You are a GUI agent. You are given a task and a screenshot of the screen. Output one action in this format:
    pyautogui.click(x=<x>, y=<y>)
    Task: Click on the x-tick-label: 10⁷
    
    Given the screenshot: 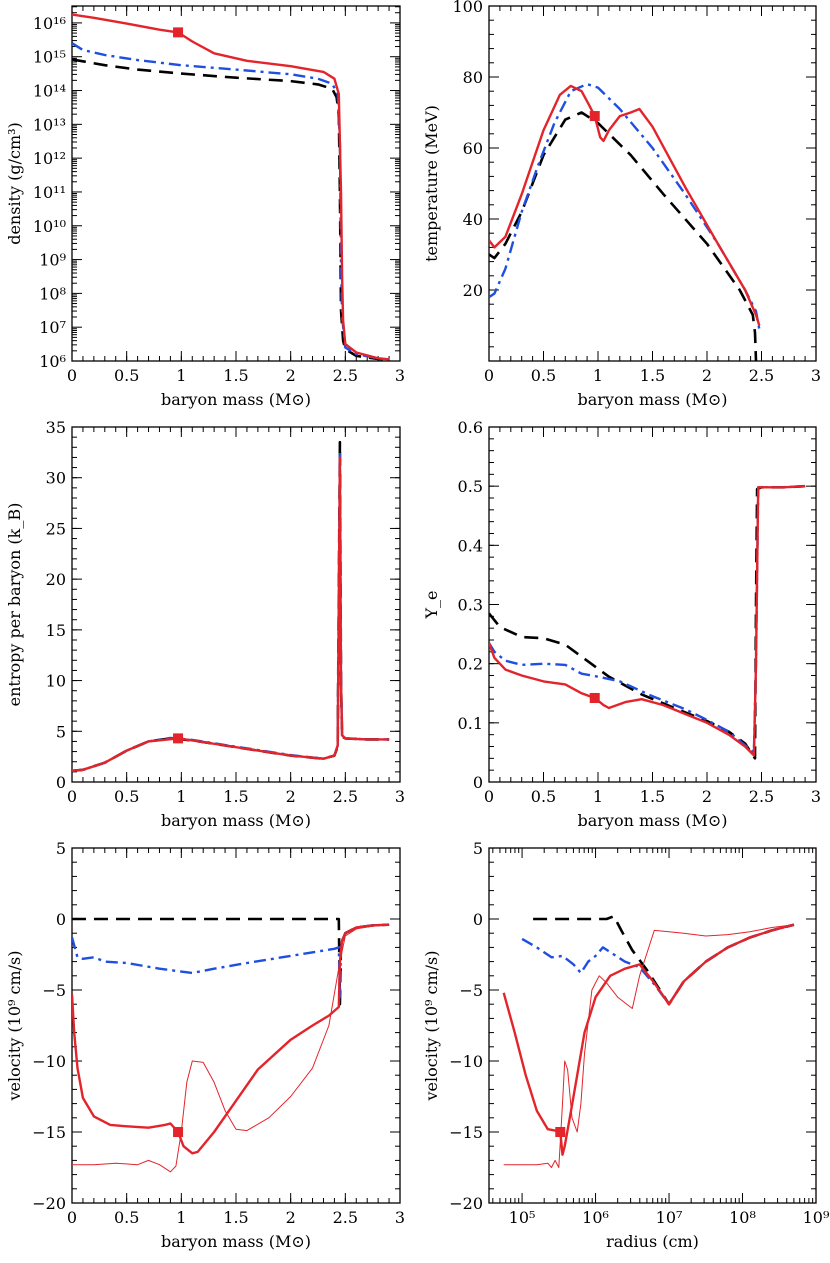 What is the action you would take?
    pyautogui.click(x=669, y=1217)
    